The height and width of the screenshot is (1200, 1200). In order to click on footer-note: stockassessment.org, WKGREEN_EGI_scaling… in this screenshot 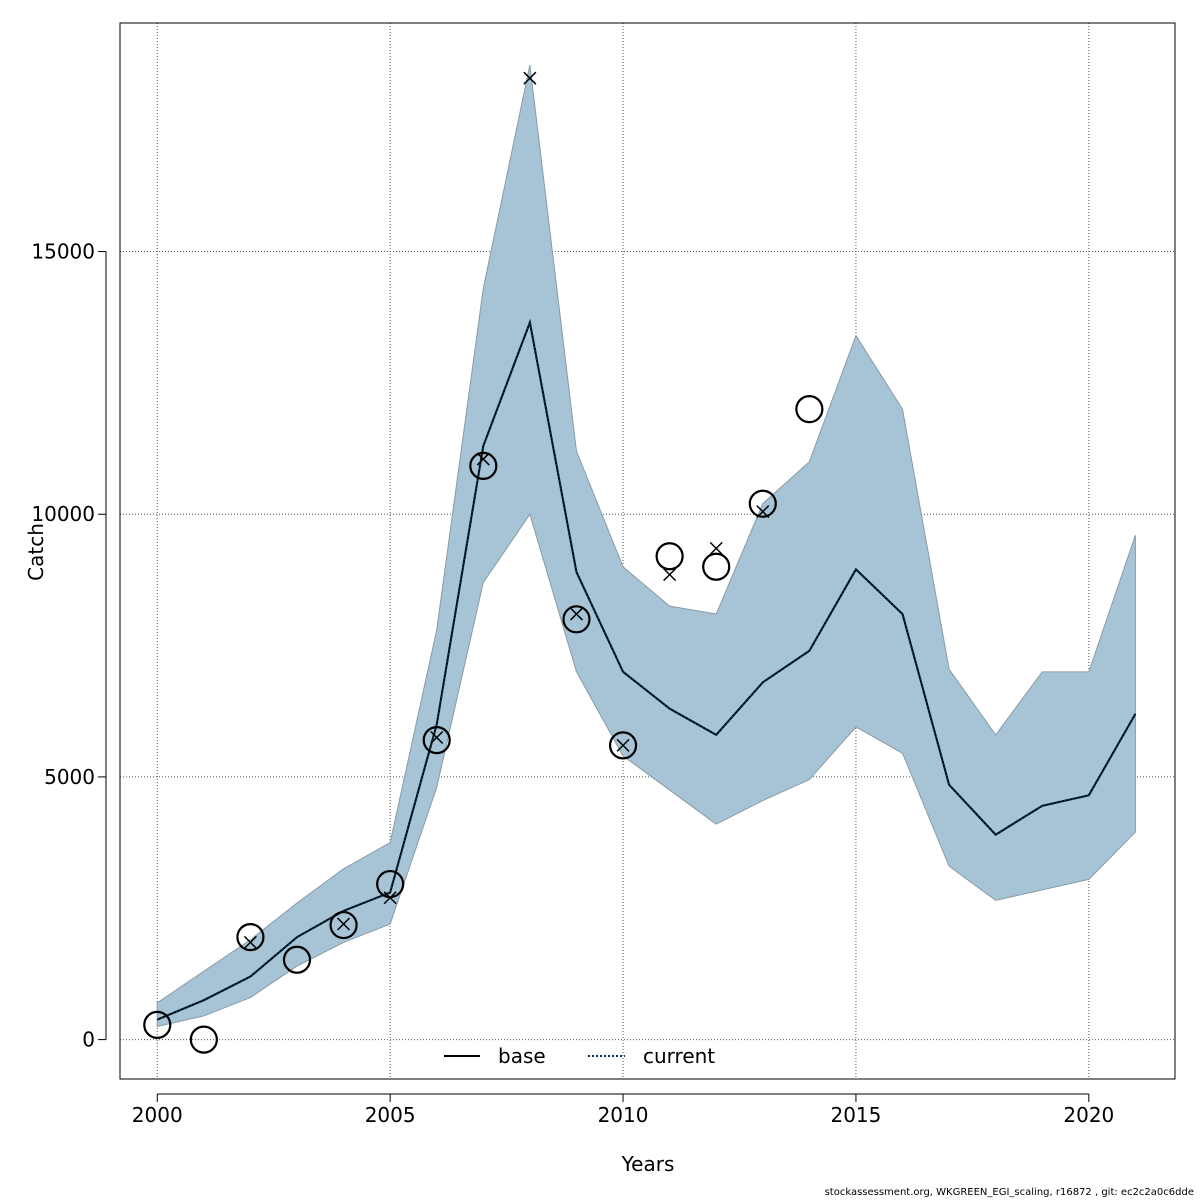, I will do `click(1009, 1192)`.